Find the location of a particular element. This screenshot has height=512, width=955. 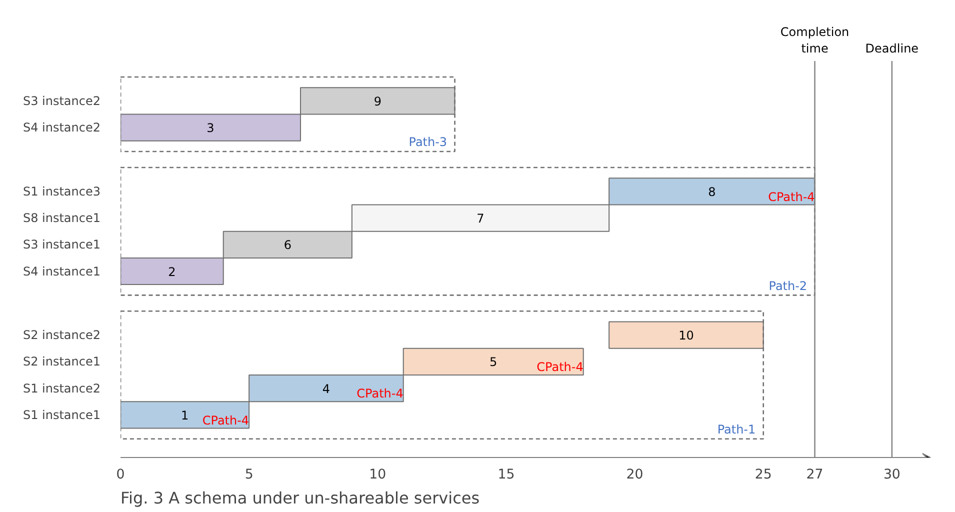

text: Path-1 is located at coordinates (736, 429).